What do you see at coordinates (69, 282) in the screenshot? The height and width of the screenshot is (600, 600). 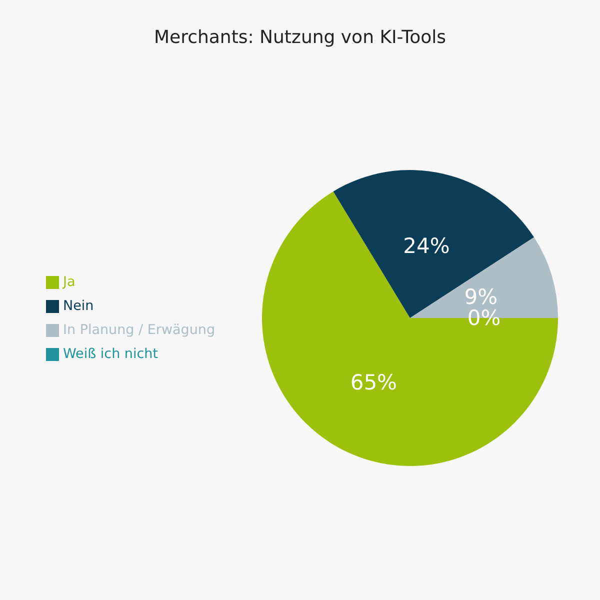 I see `legend-label: Ja` at bounding box center [69, 282].